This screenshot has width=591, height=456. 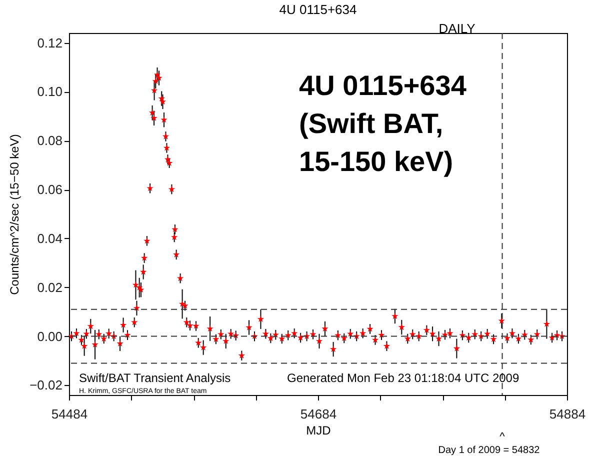 I want to click on y-tick-label: 0.02, so click(x=49, y=287).